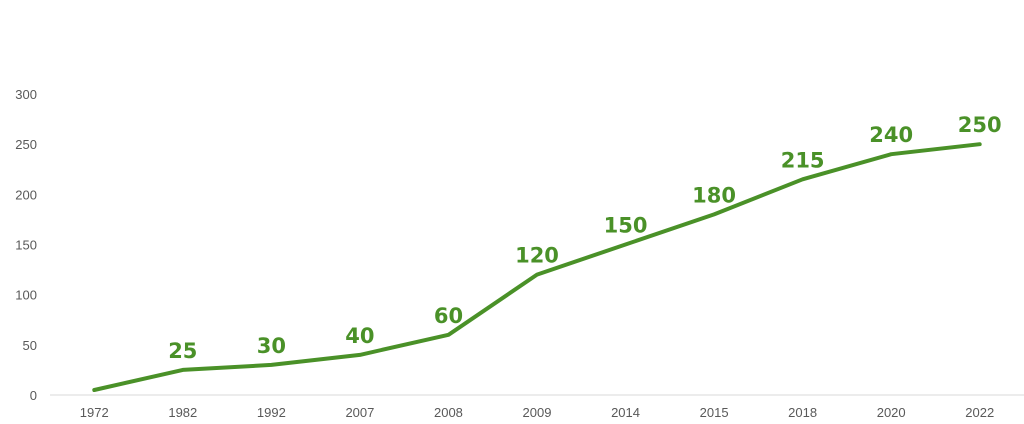 The image size is (1024, 424). What do you see at coordinates (26, 94) in the screenshot?
I see `y-tick-label: 300` at bounding box center [26, 94].